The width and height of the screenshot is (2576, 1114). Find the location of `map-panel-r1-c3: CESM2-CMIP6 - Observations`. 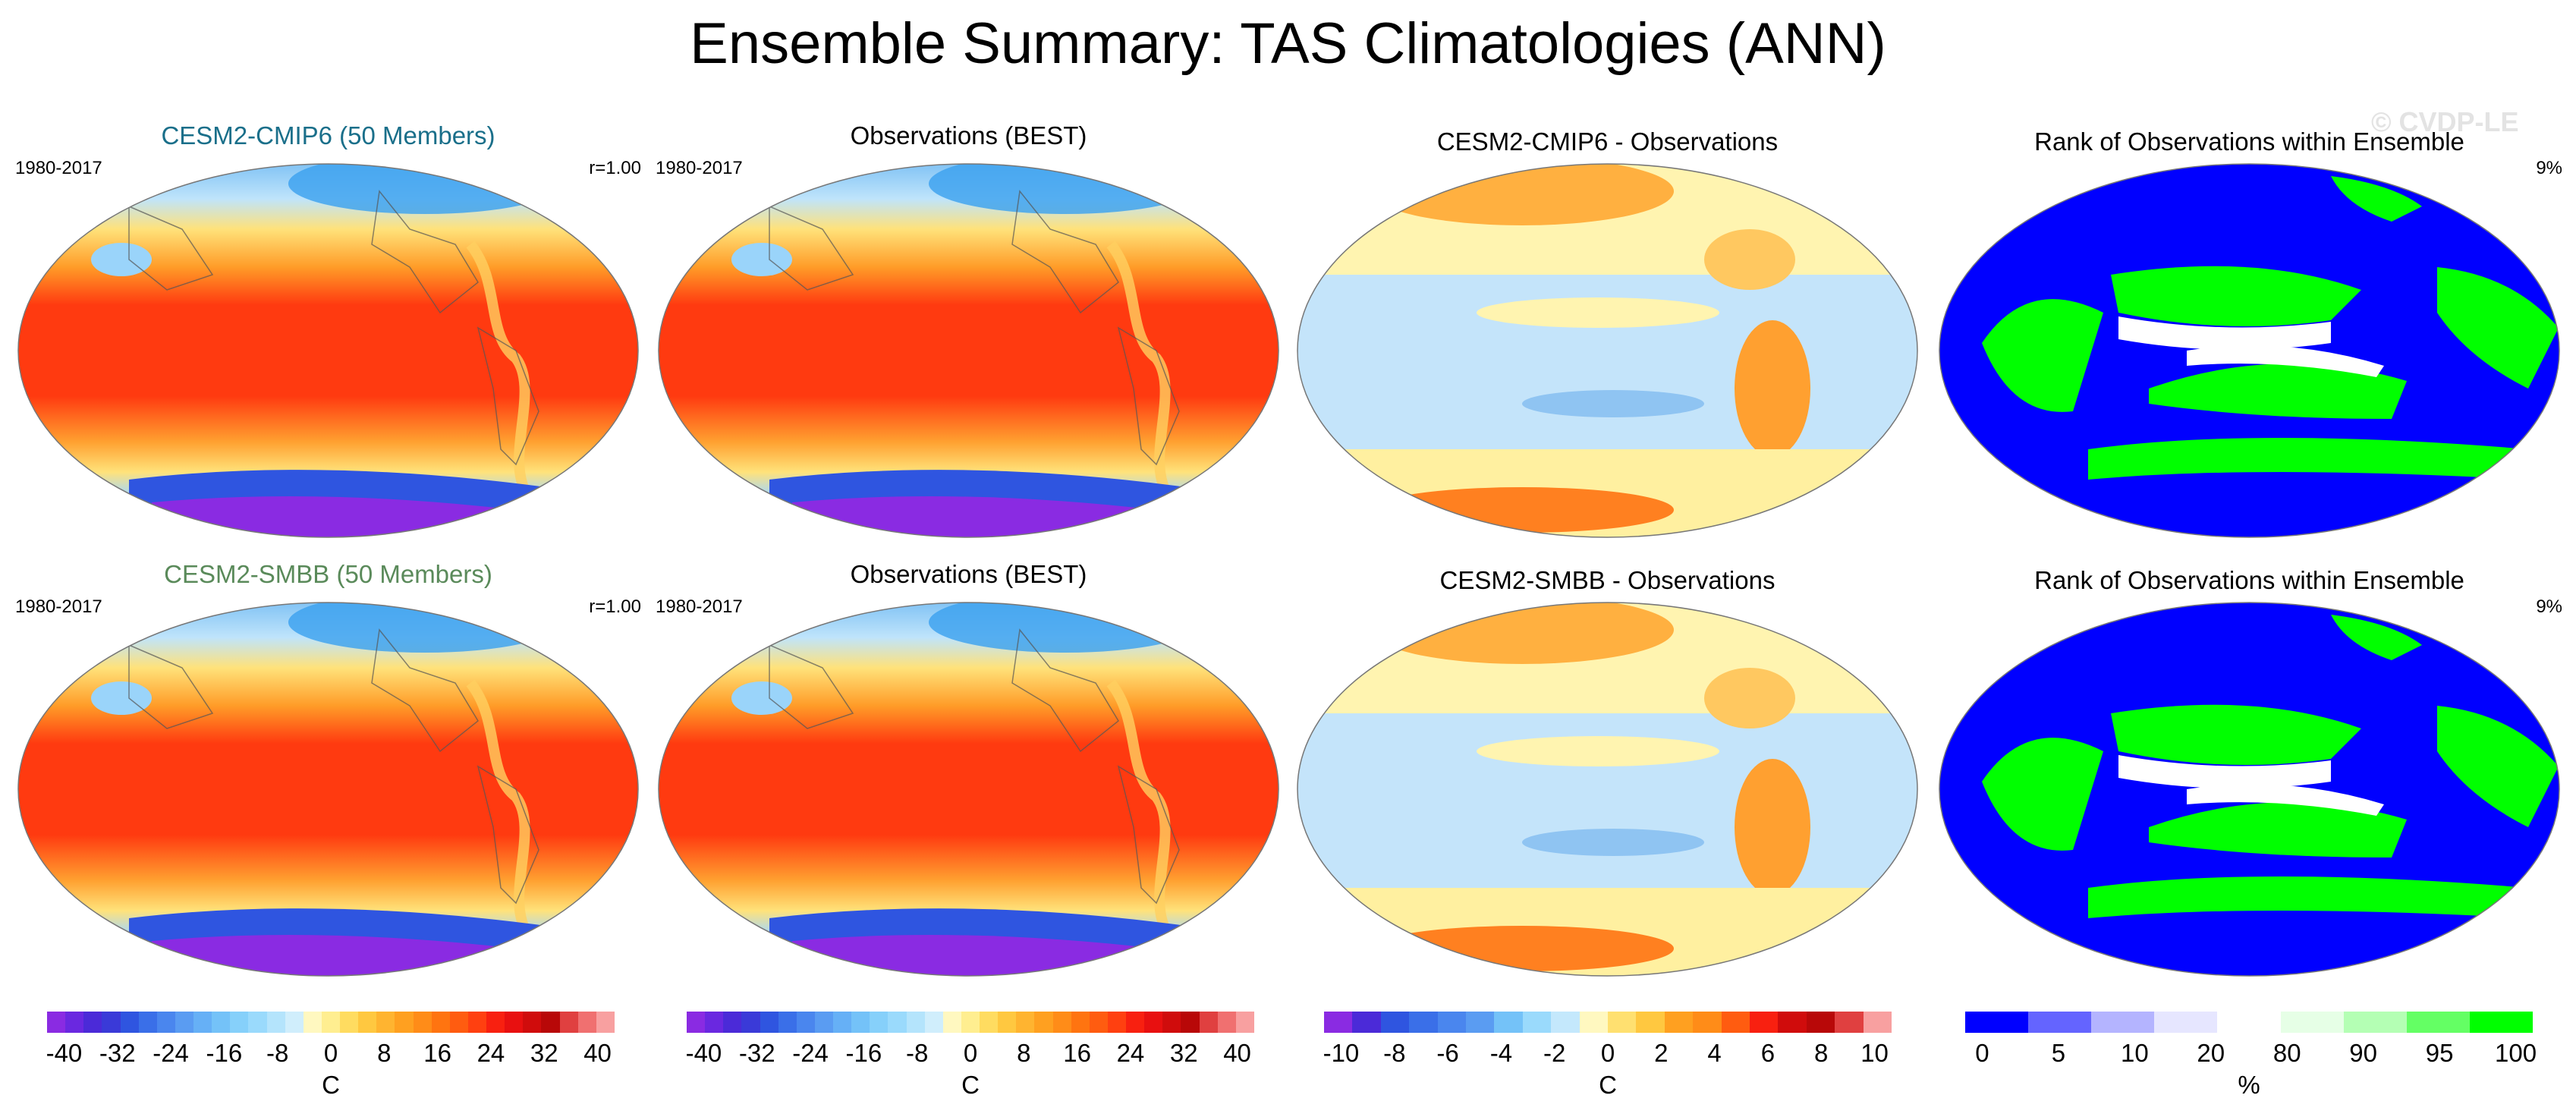

map-panel-r1-c3: CESM2-CMIP6 - Observations is located at coordinates (1607, 333).